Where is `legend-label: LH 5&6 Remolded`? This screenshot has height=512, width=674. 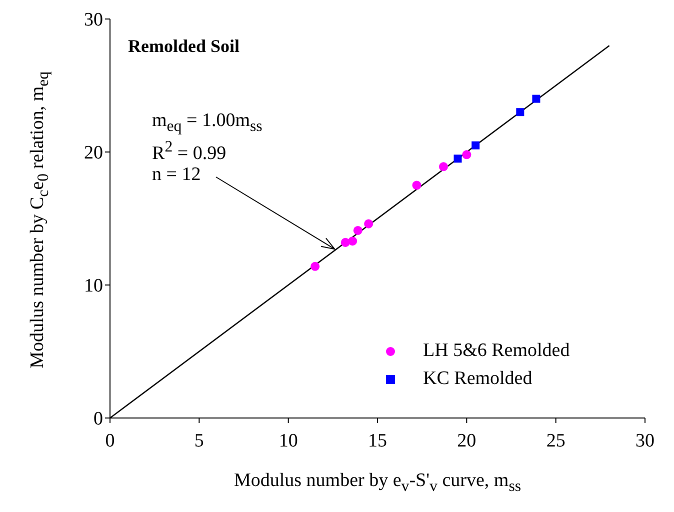
legend-label: LH 5&6 Remolded is located at coordinates (496, 351).